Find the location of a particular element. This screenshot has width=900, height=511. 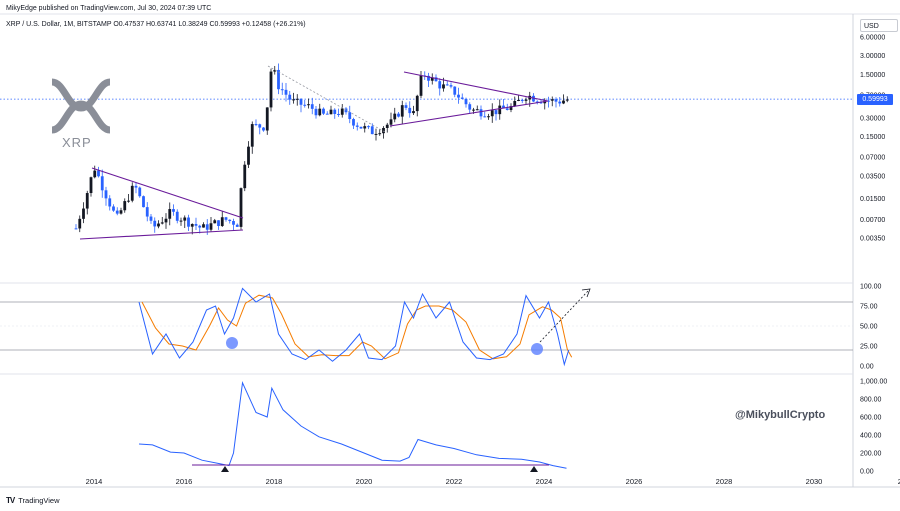

stoch-tick-label: 100.00 is located at coordinates (871, 287).